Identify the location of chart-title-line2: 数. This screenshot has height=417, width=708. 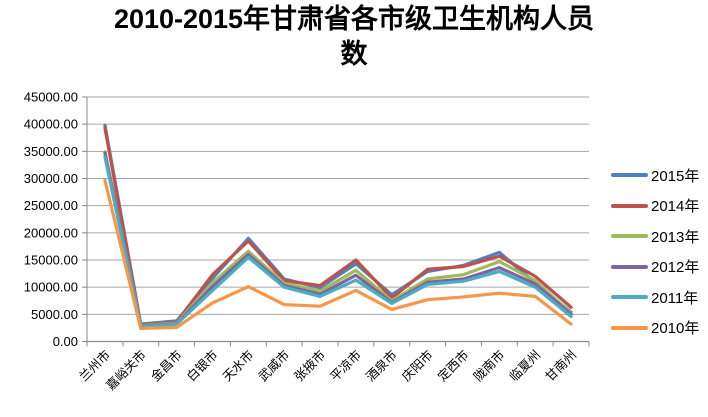
(354, 54).